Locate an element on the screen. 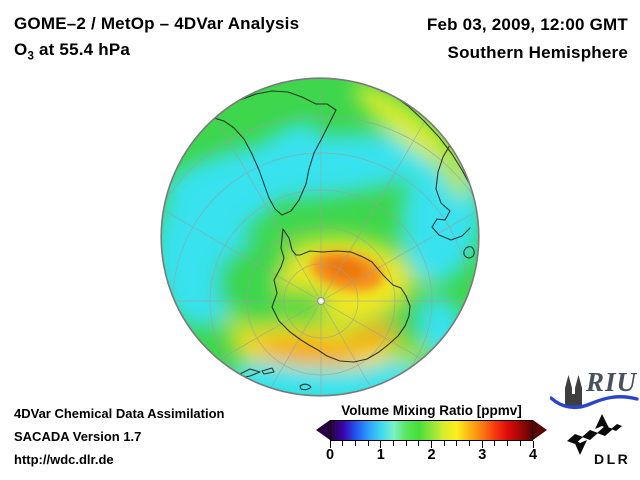 This screenshot has height=480, width=640. colorbar-tick-label: 4 is located at coordinates (533, 455).